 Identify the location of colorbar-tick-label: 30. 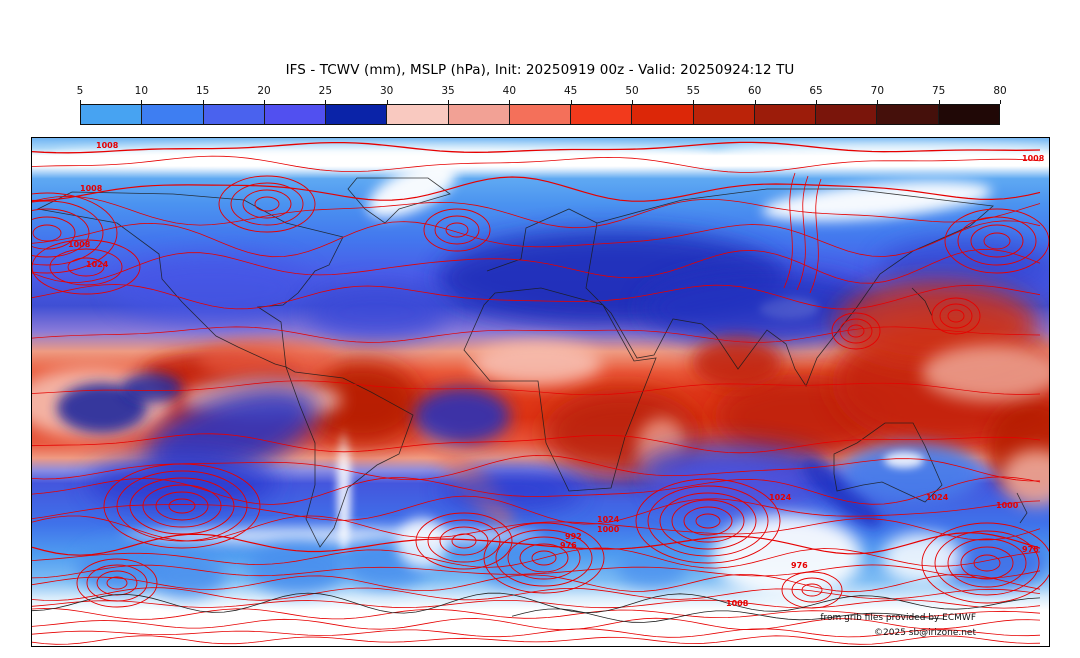
(386, 91).